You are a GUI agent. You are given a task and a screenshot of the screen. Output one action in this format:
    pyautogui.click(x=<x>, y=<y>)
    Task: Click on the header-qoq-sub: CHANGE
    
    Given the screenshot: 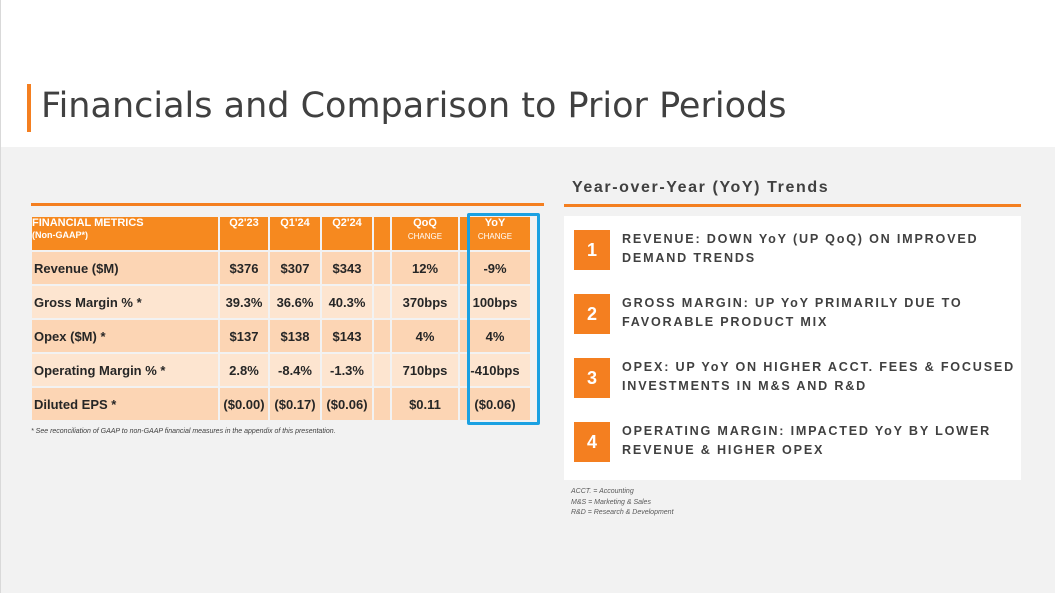 What is the action you would take?
    pyautogui.click(x=425, y=236)
    